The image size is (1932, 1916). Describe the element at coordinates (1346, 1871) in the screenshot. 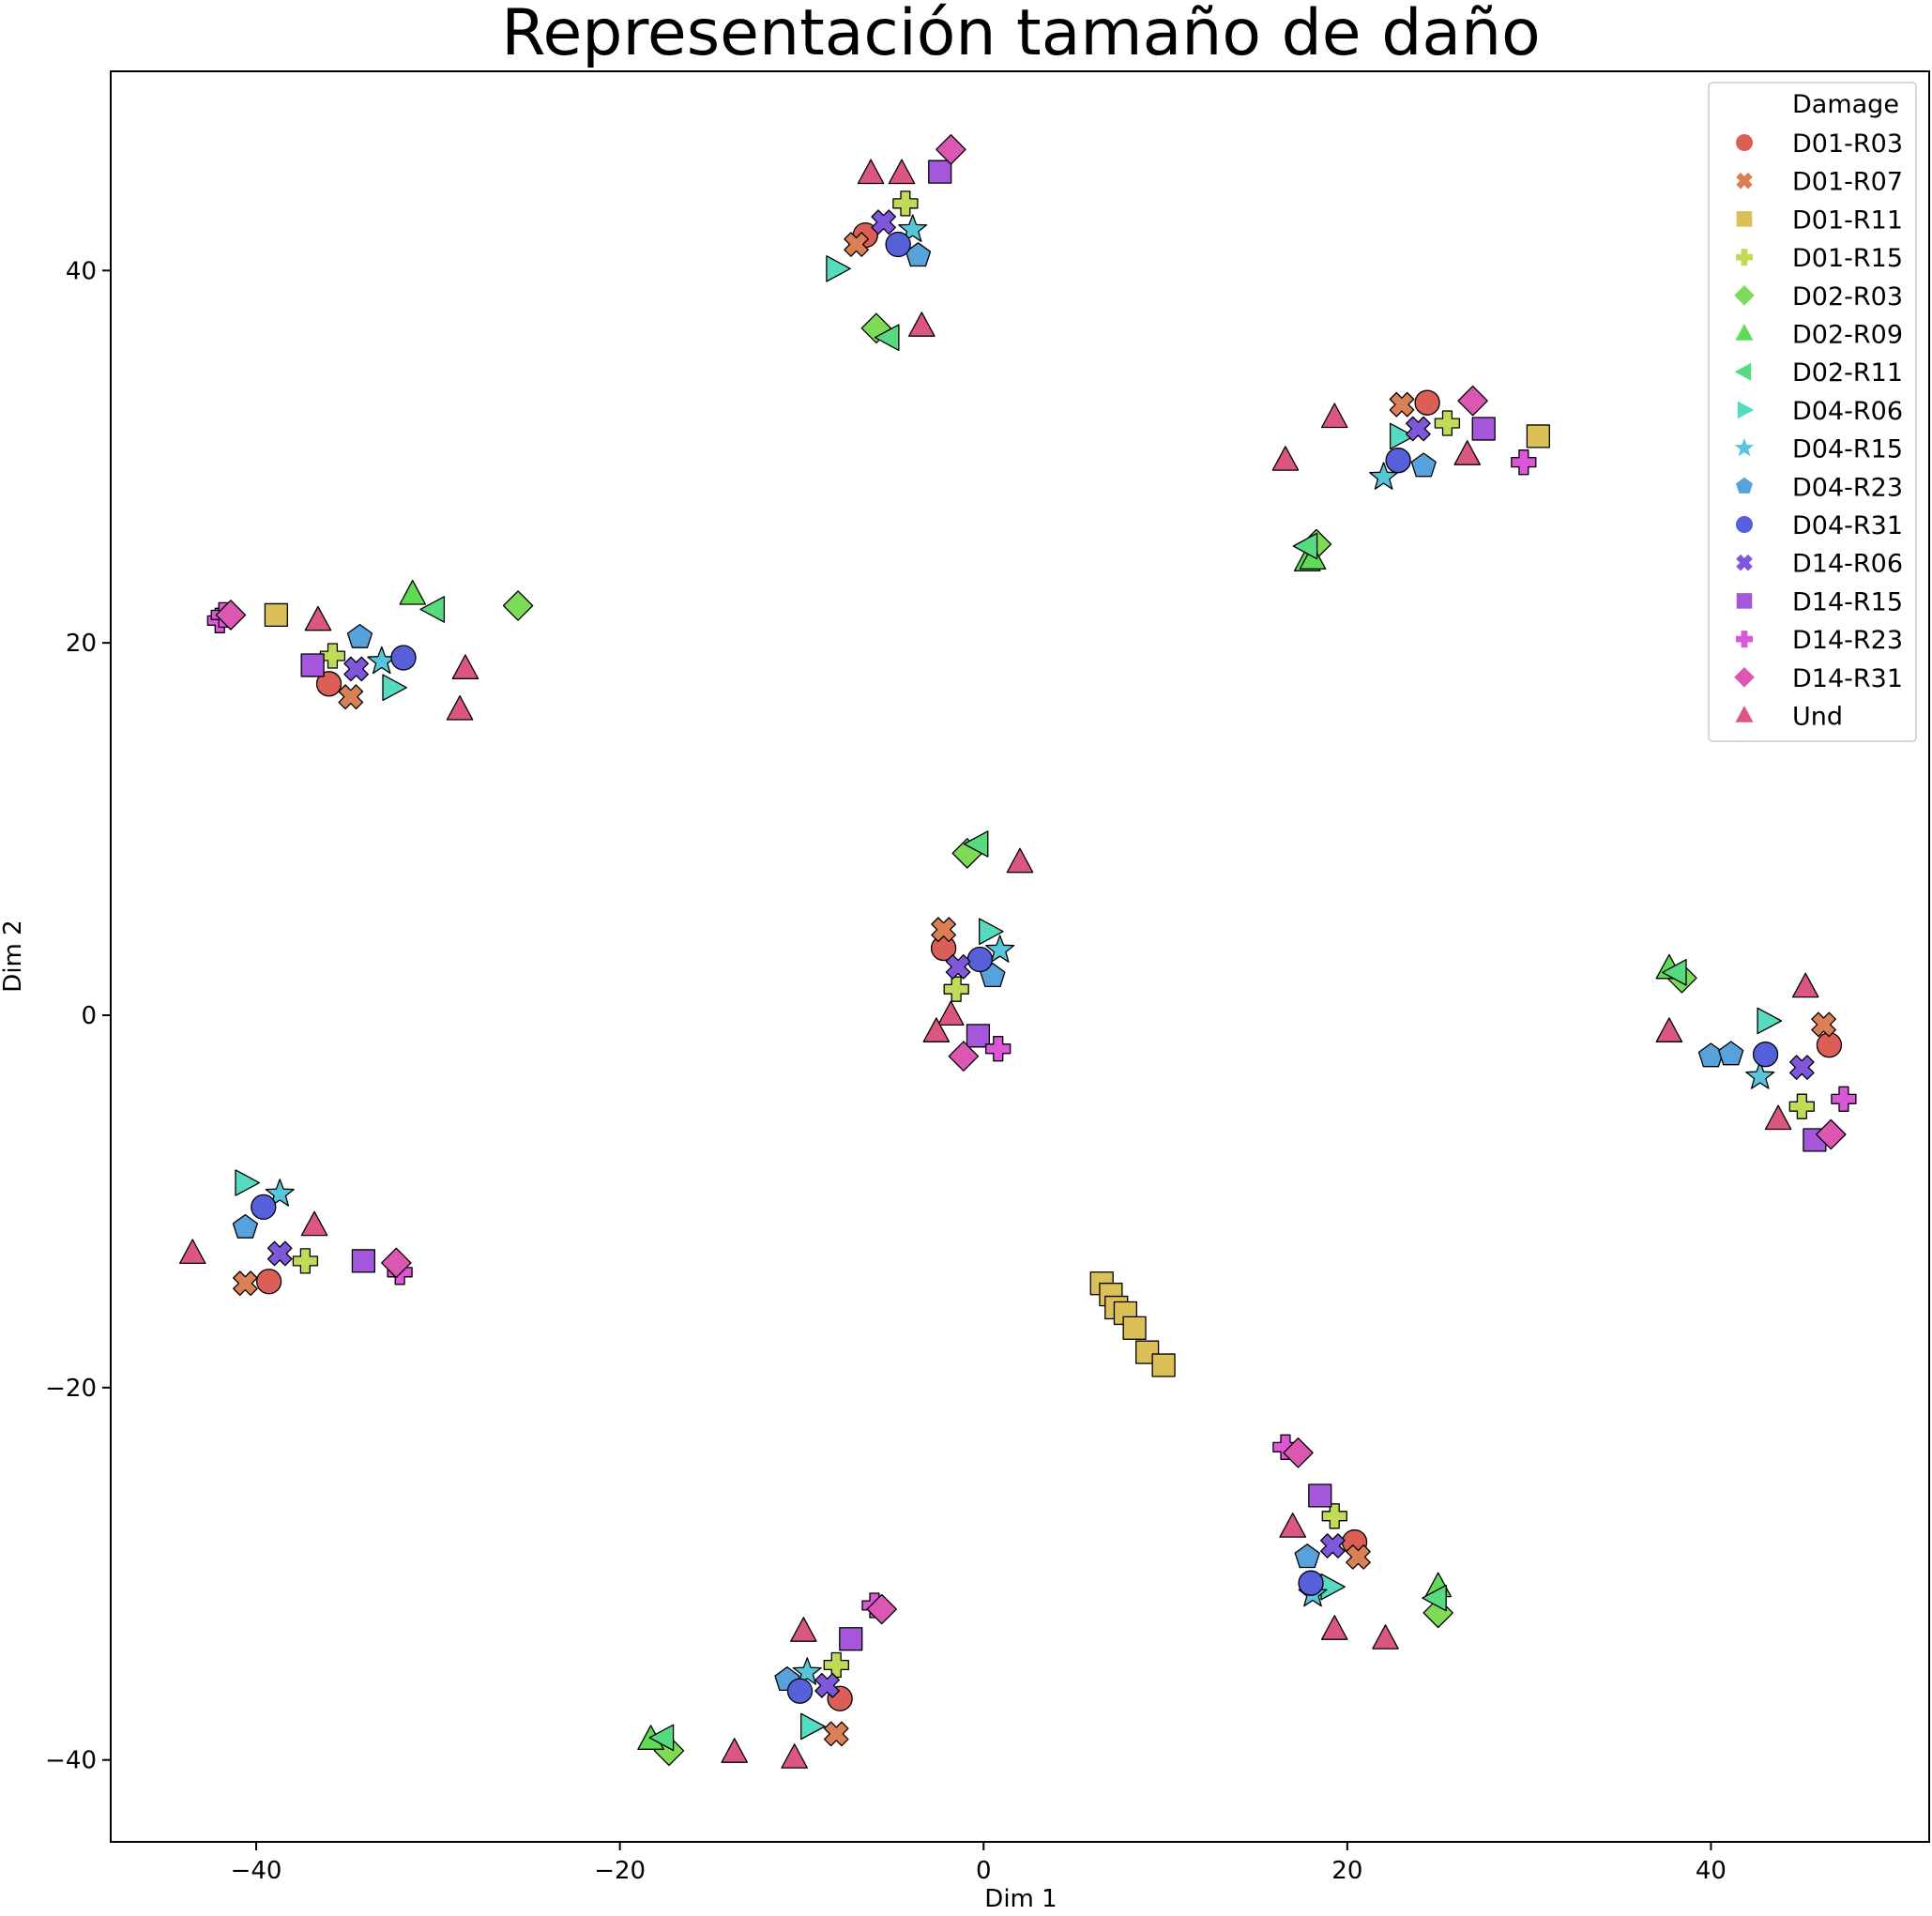

I see `x-tick-label: 20` at that location.